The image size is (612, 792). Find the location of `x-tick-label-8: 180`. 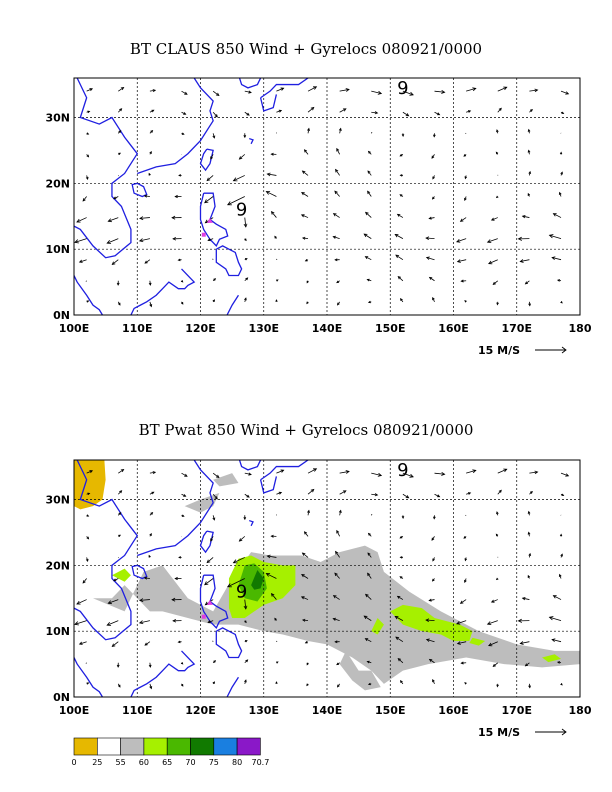

x-tick-label-8: 180 is located at coordinates (580, 710).